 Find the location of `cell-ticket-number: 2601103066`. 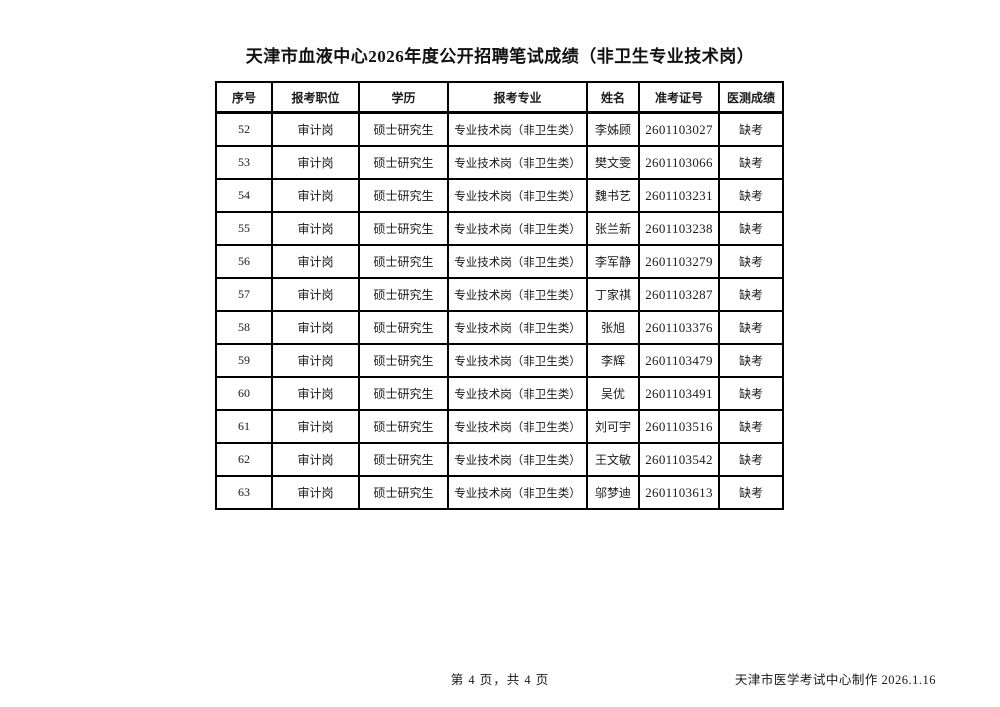

cell-ticket-number: 2601103066 is located at coordinates (679, 162).